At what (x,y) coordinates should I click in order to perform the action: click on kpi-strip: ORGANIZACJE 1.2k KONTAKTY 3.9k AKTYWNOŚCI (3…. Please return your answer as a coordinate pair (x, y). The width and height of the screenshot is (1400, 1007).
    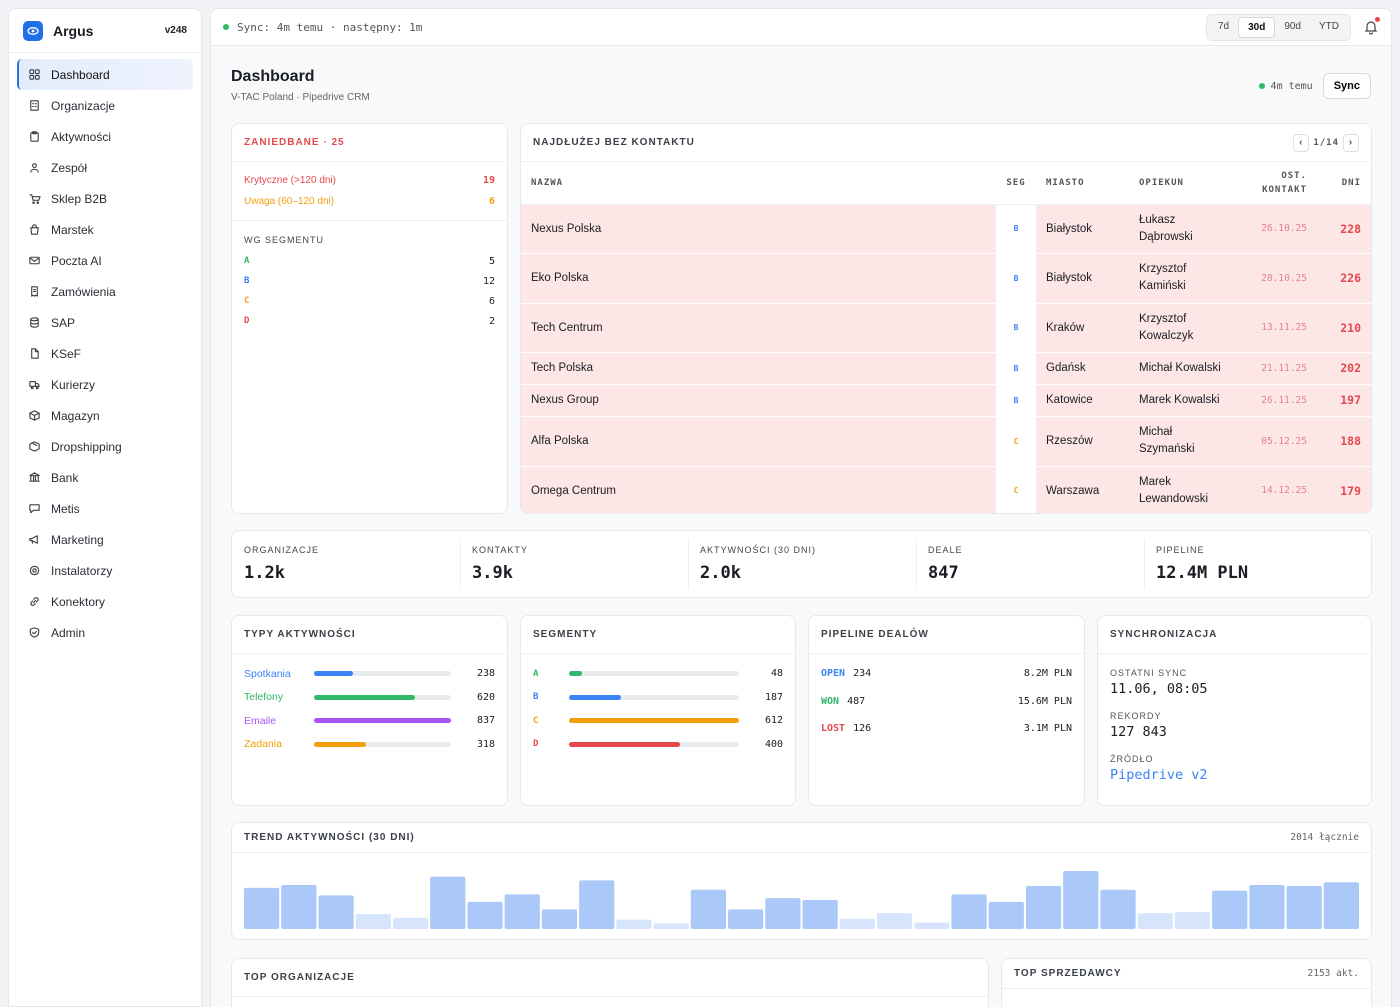
    Looking at the image, I should click on (801, 564).